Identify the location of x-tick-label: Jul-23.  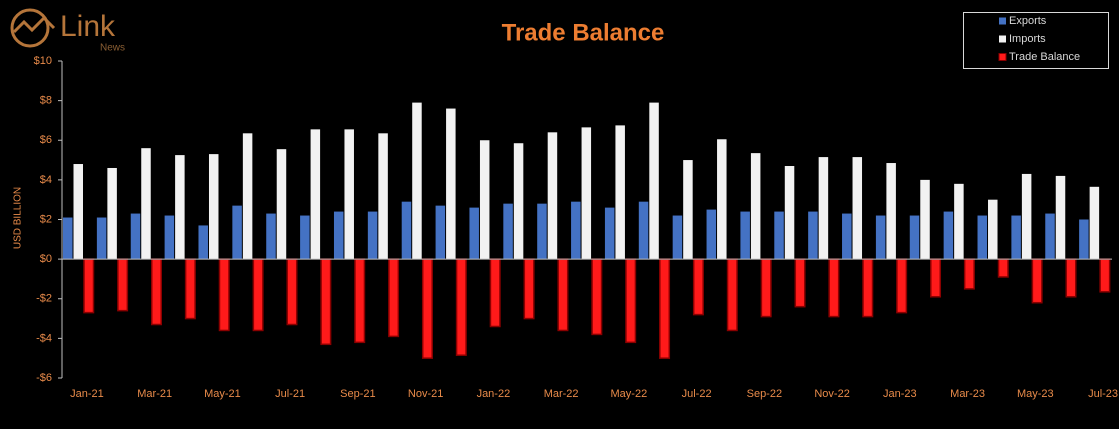
(1103, 394).